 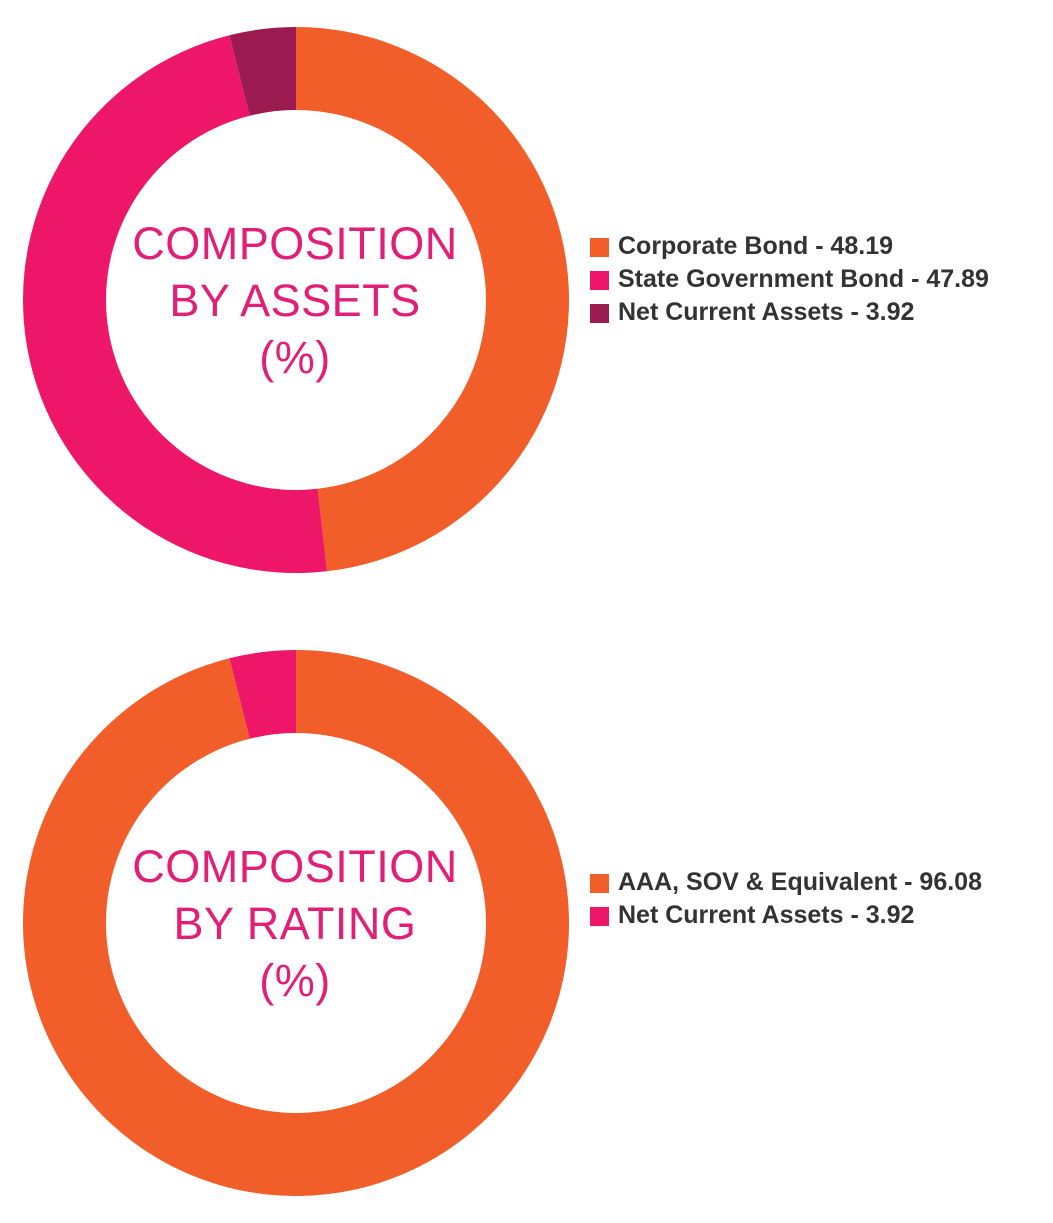 I want to click on chart-title-line: BY ASSETS, so click(x=295, y=300).